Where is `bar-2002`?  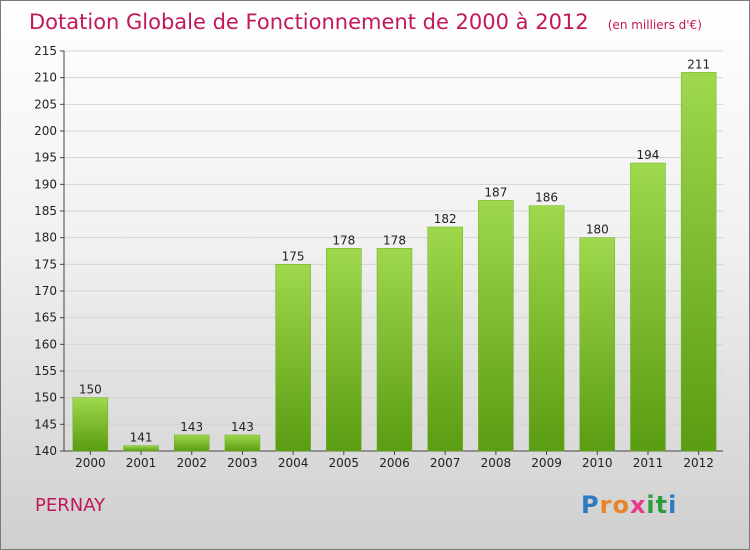
bar-2002 is located at coordinates (191, 443).